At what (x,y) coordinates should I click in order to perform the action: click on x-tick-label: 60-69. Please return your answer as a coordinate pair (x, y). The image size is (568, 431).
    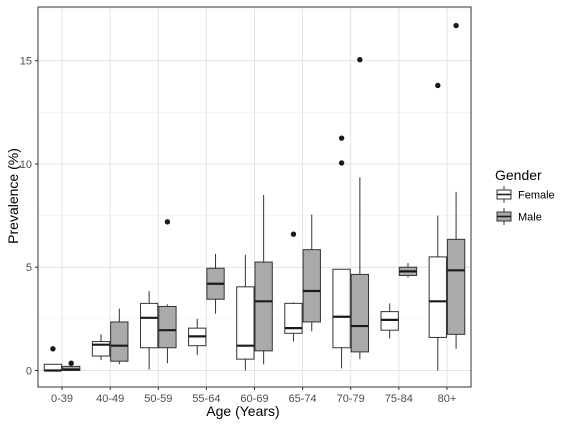
    Looking at the image, I should click on (254, 399).